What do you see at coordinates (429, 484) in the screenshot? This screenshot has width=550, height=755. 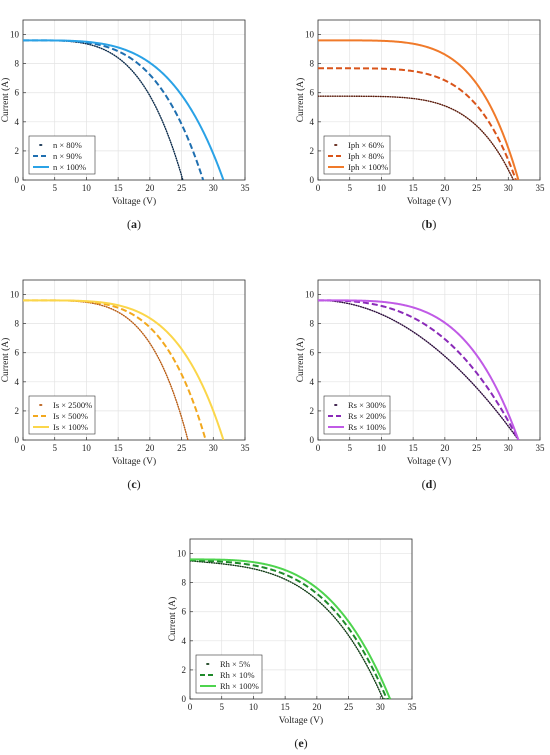 I see `panel-label: (d)` at bounding box center [429, 484].